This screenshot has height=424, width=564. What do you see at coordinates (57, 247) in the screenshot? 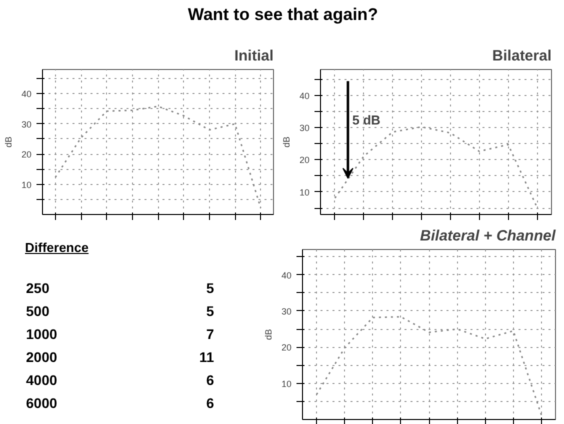
I see `text: Difference` at bounding box center [57, 247].